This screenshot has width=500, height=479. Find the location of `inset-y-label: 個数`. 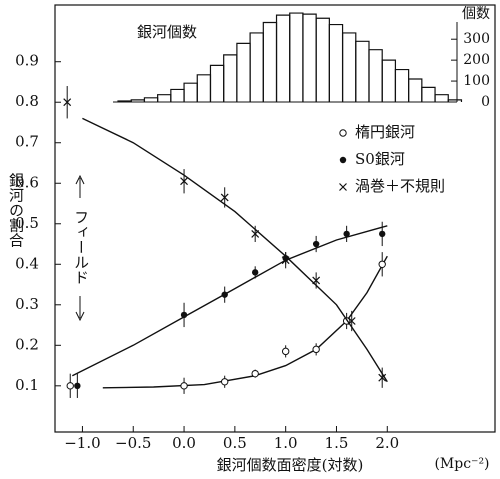

inset-y-label: 個数 is located at coordinates (476, 14).